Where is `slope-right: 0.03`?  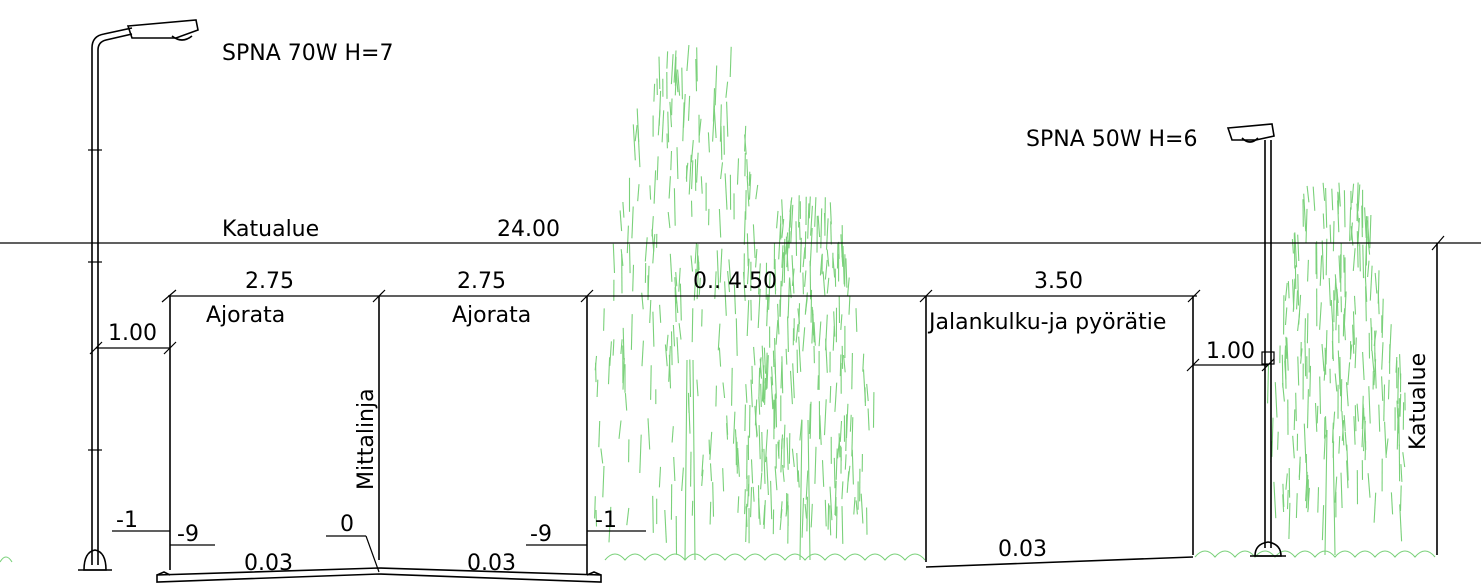 slope-right: 0.03 is located at coordinates (491, 563).